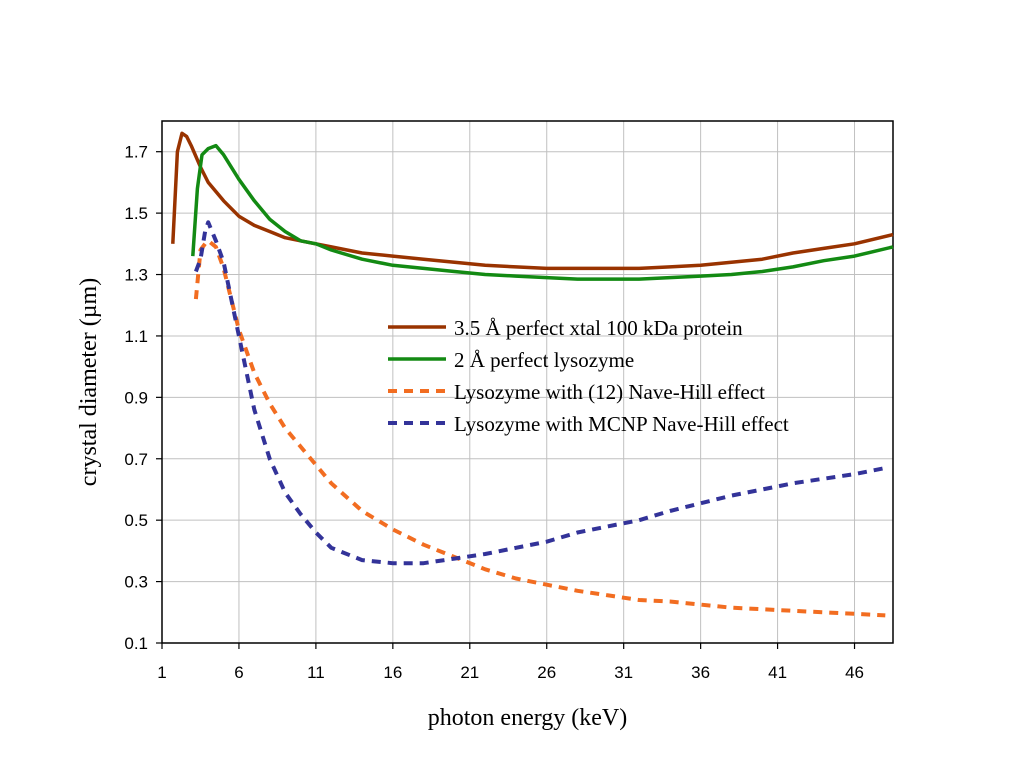 Image resolution: width=1024 pixels, height=768 pixels. I want to click on x-tick-label: 31, so click(623, 672).